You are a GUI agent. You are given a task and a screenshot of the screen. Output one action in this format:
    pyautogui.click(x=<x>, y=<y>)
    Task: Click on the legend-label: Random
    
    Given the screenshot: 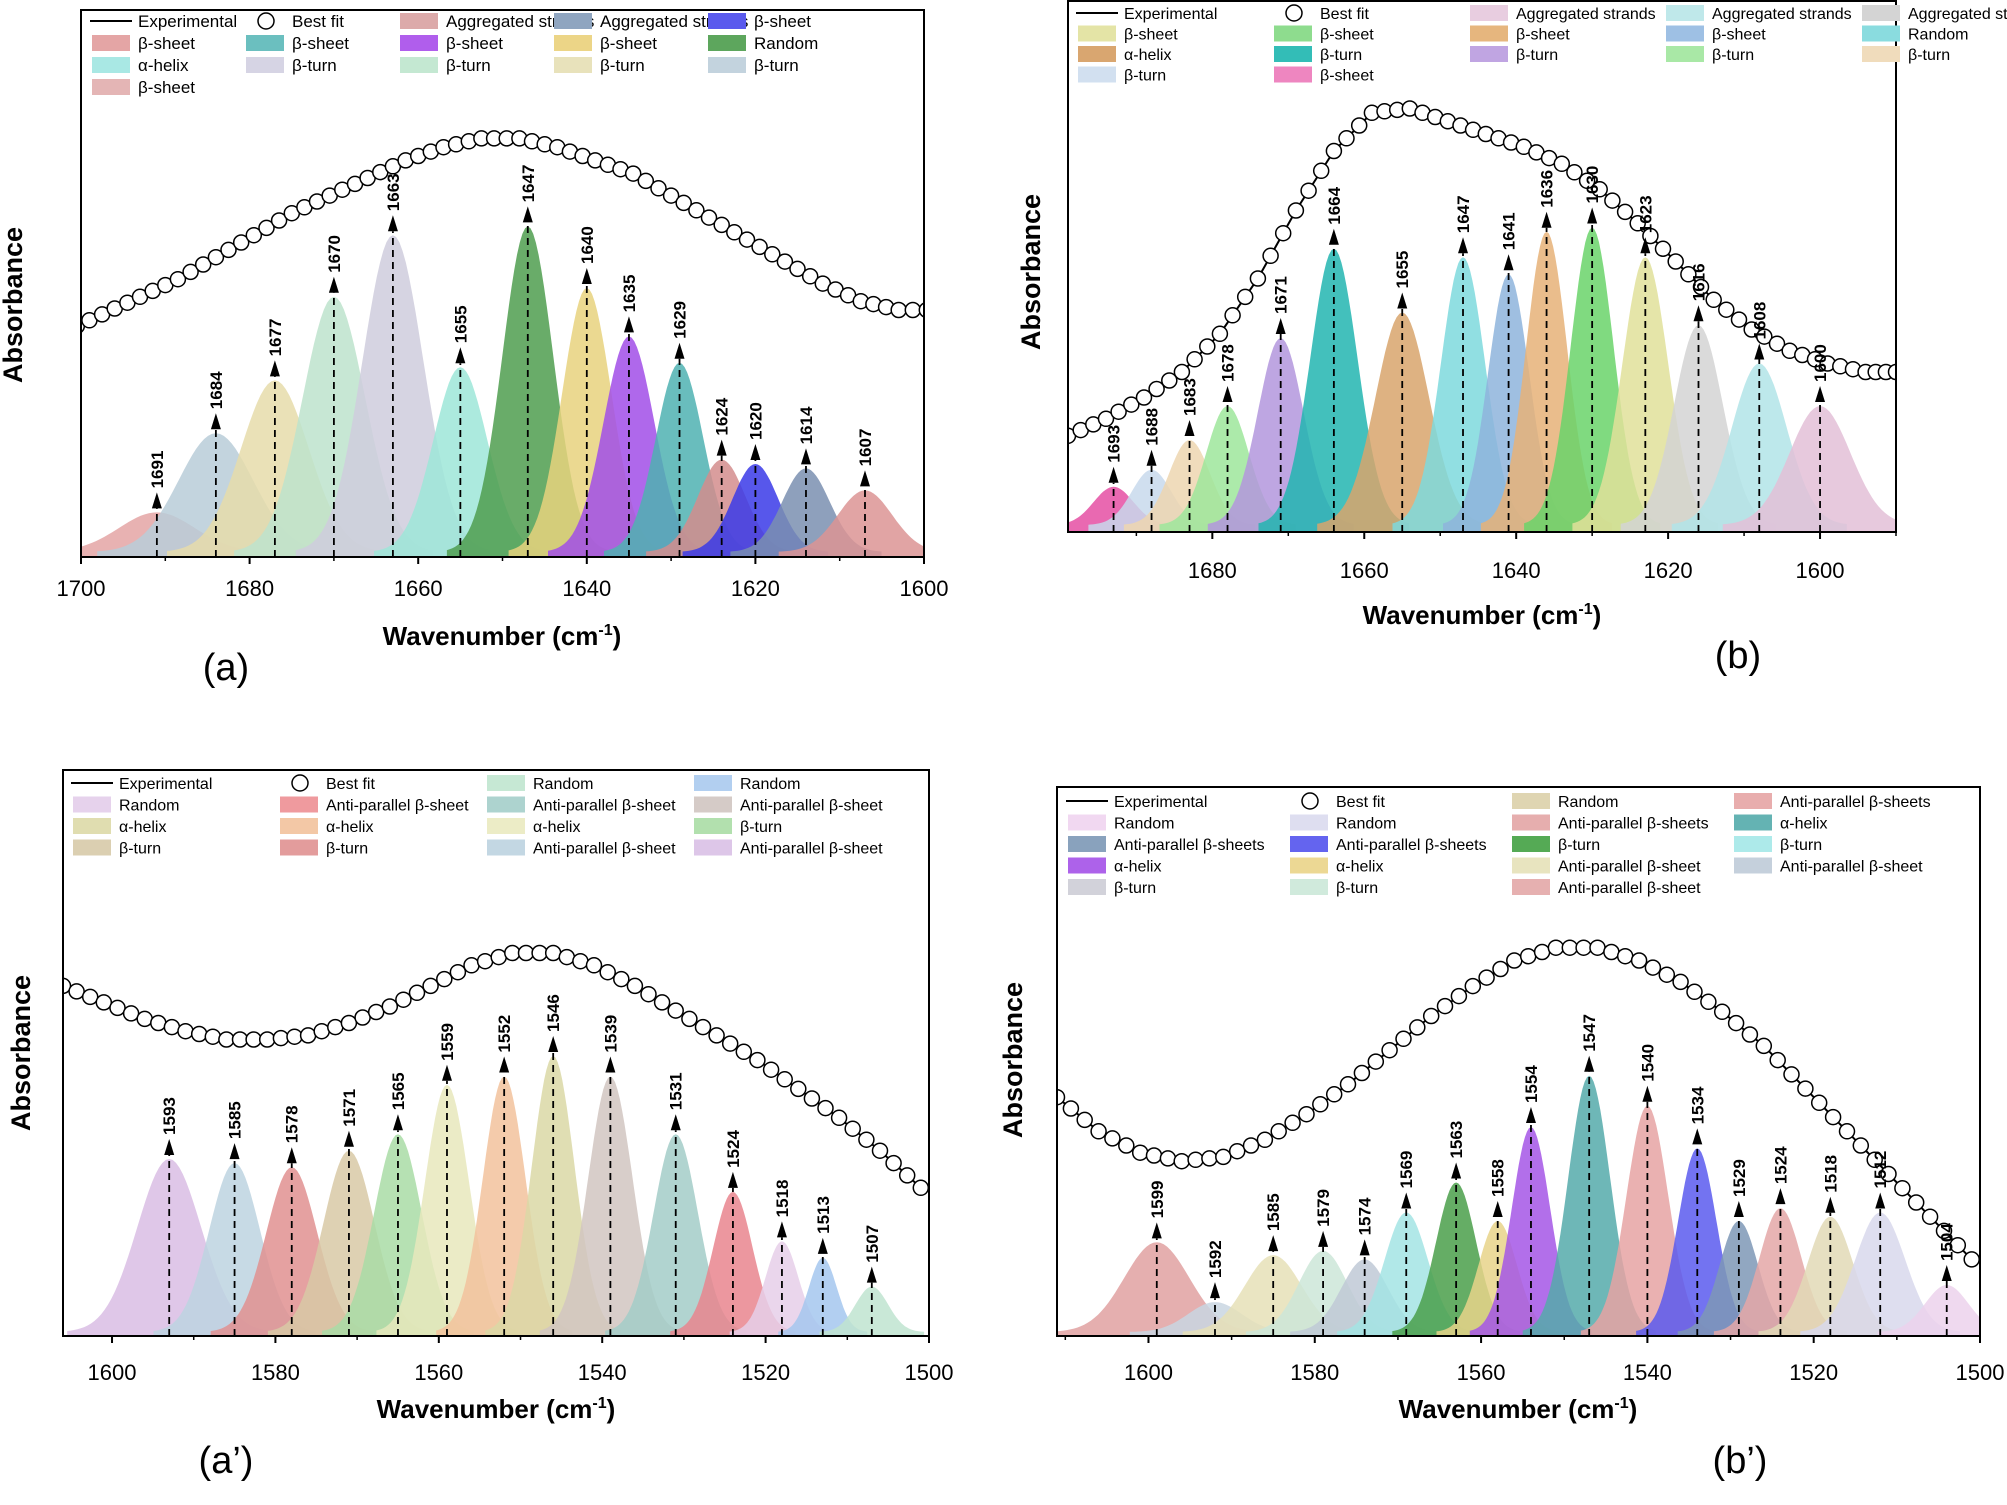 What is the action you would take?
    pyautogui.click(x=149, y=805)
    